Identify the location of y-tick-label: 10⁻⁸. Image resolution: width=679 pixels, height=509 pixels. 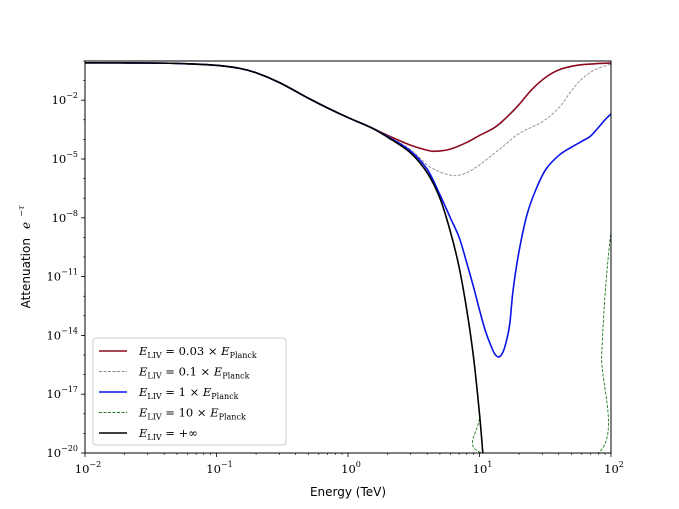
(65, 217).